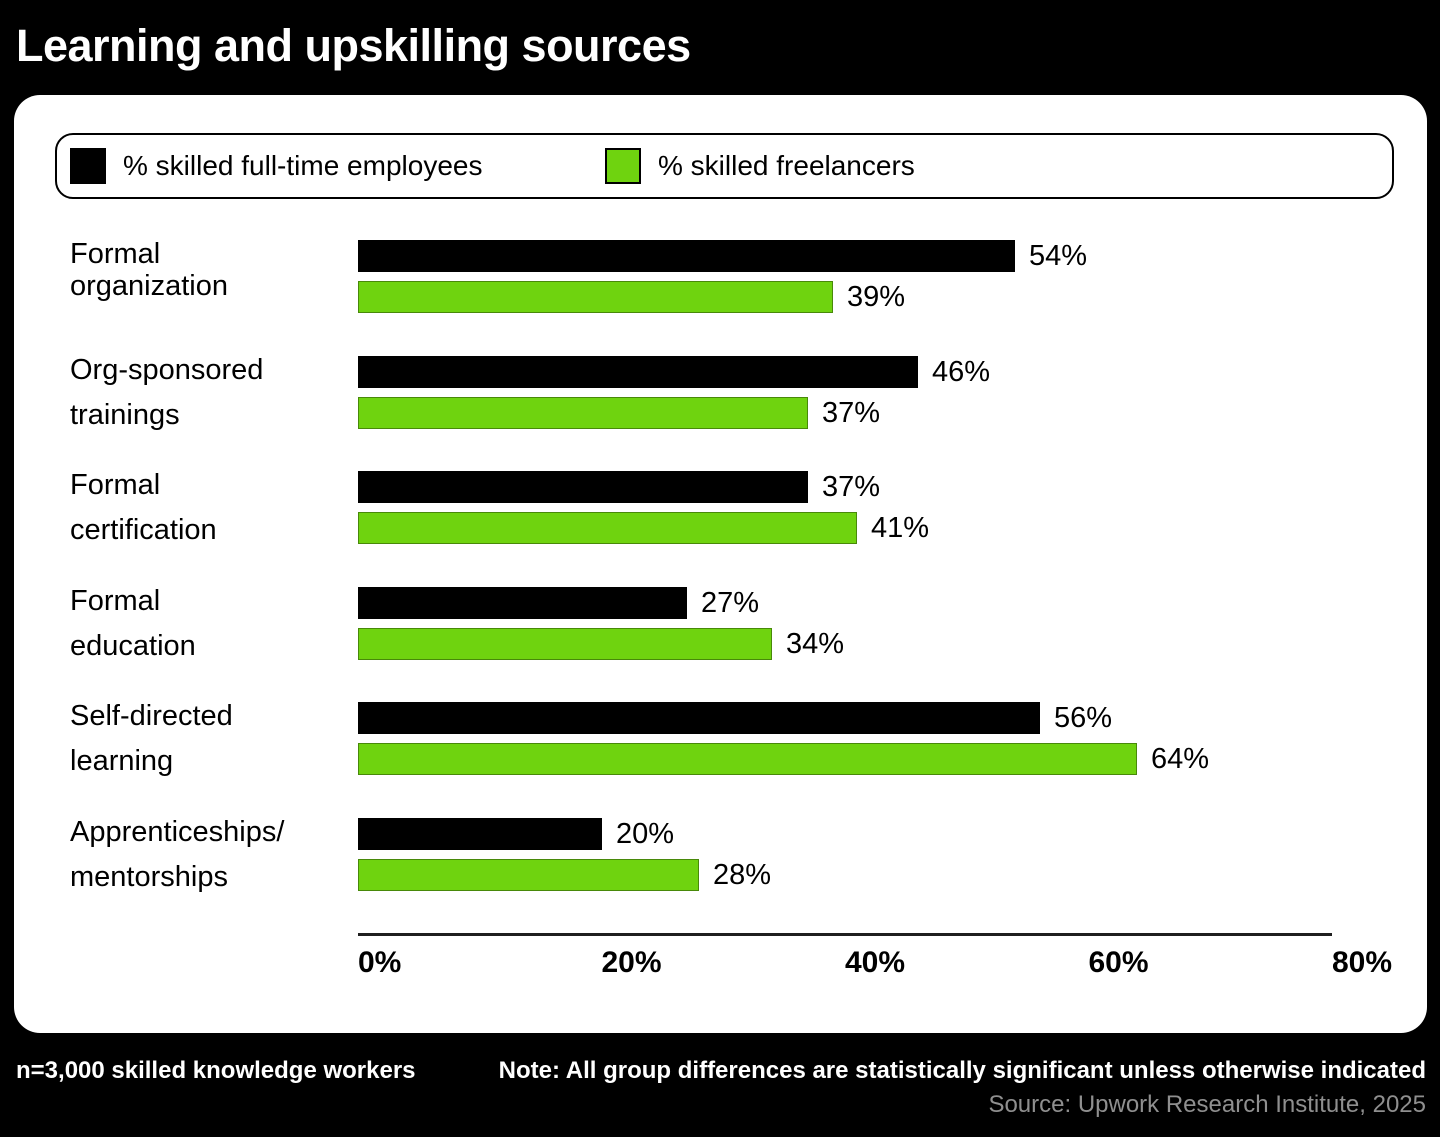 This screenshot has height=1137, width=1440. What do you see at coordinates (1118, 962) in the screenshot?
I see `x-tick-label: 60%` at bounding box center [1118, 962].